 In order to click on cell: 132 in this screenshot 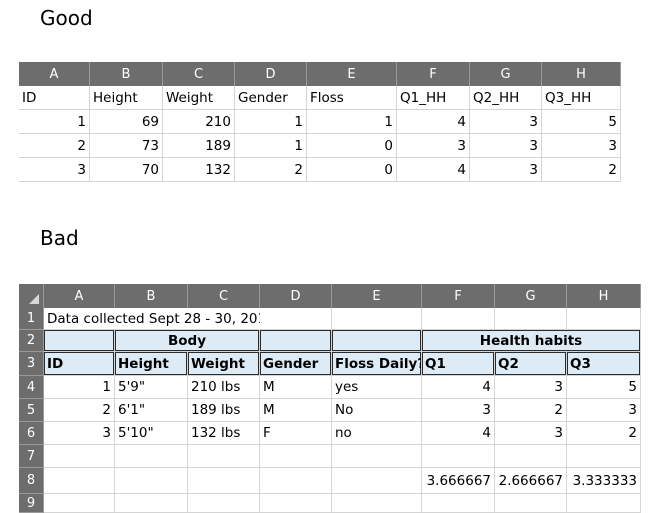, I will do `click(199, 170)`.